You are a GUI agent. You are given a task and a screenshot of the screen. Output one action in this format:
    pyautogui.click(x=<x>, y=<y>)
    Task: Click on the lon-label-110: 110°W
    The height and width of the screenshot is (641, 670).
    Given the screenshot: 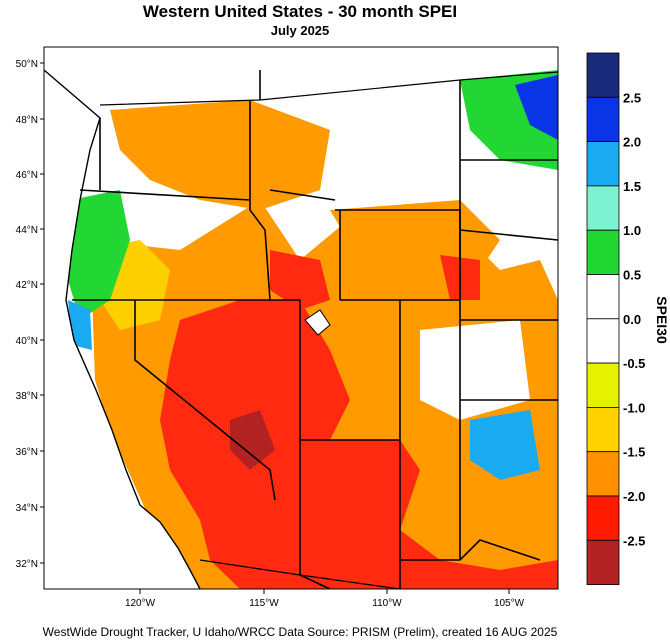 What is the action you would take?
    pyautogui.click(x=387, y=603)
    